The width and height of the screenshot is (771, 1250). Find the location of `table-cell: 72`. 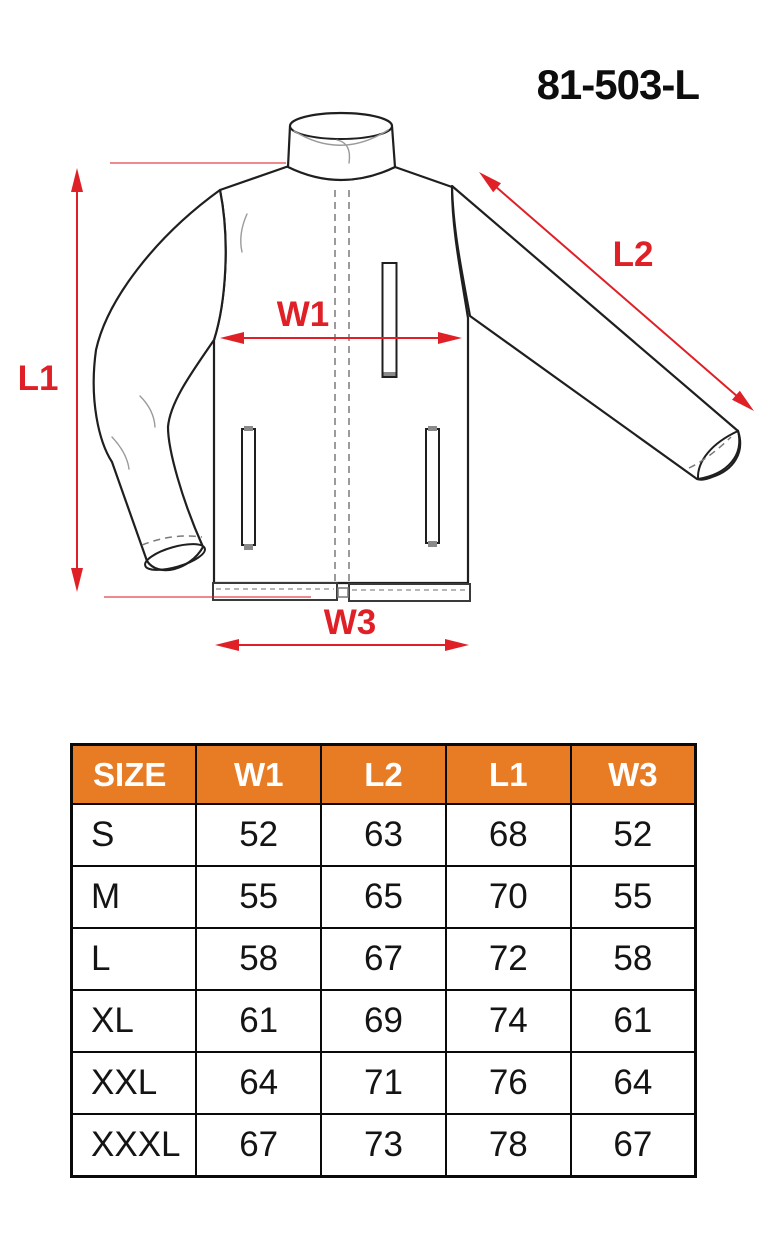

table-cell: 72 is located at coordinates (508, 959).